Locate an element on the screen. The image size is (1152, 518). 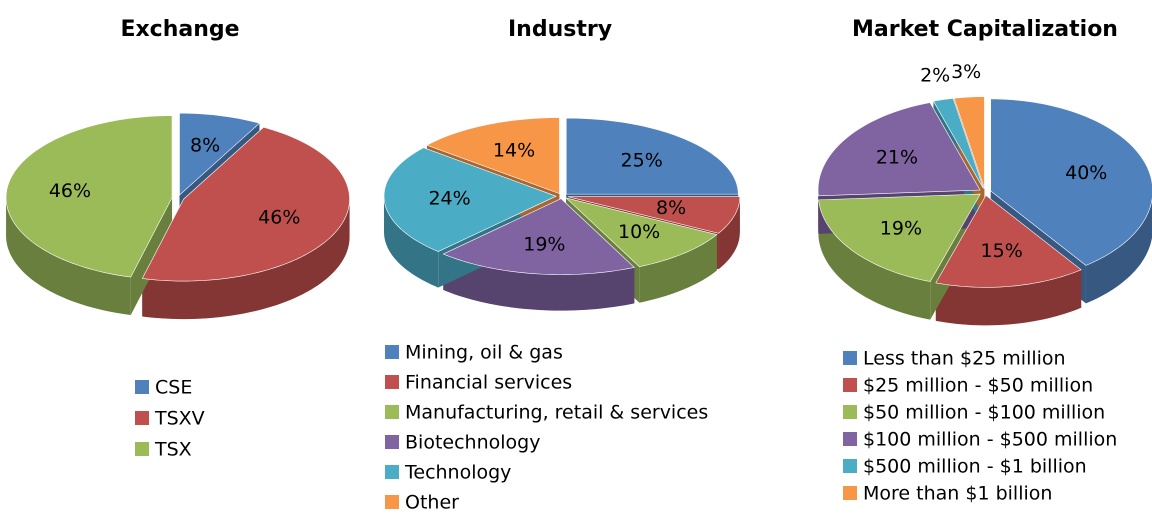
data-label: 15% is located at coordinates (1002, 251).